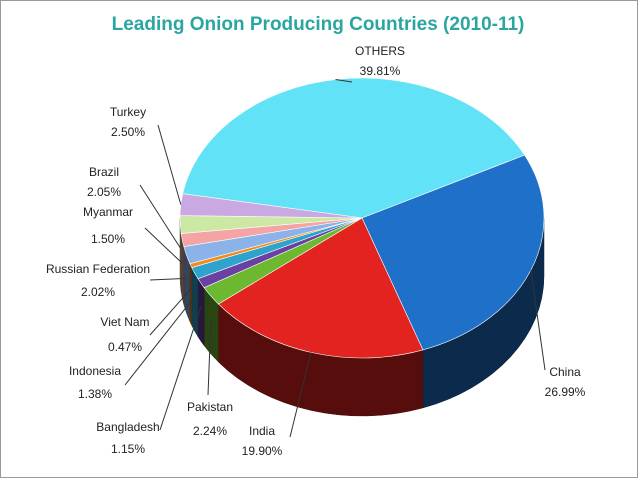  What do you see at coordinates (128, 449) in the screenshot?
I see `value-label: 1.15%` at bounding box center [128, 449].